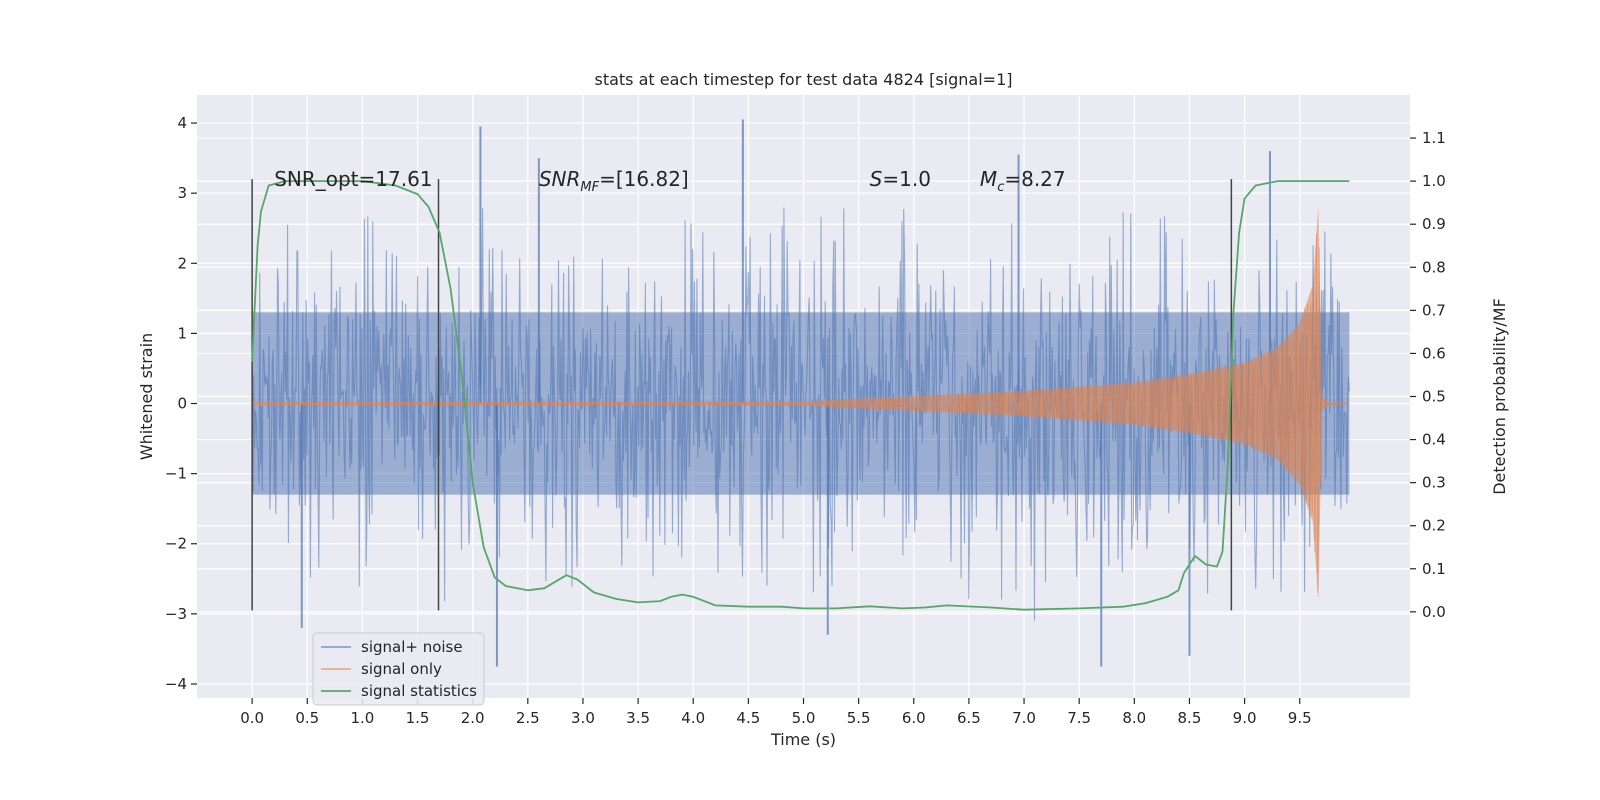  I want to click on y-right-tick-label: 0.9, so click(1434, 224).